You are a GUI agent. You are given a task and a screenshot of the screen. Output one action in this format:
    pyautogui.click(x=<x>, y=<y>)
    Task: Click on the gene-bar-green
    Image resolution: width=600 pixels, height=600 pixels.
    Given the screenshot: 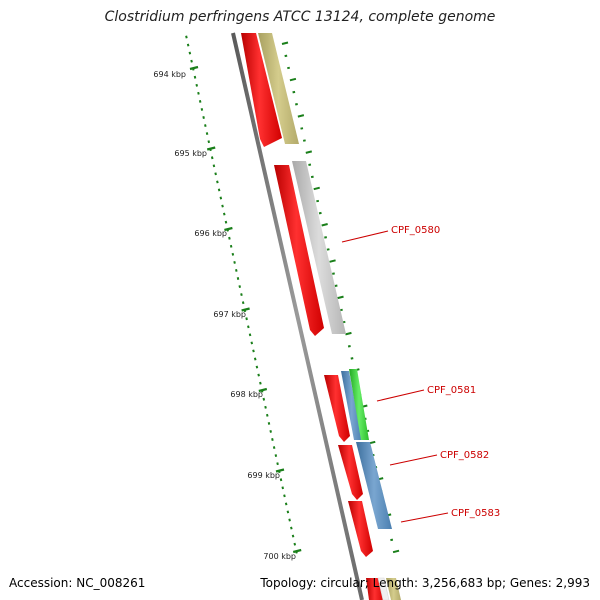 What is the action you would take?
    pyautogui.click(x=359, y=404)
    